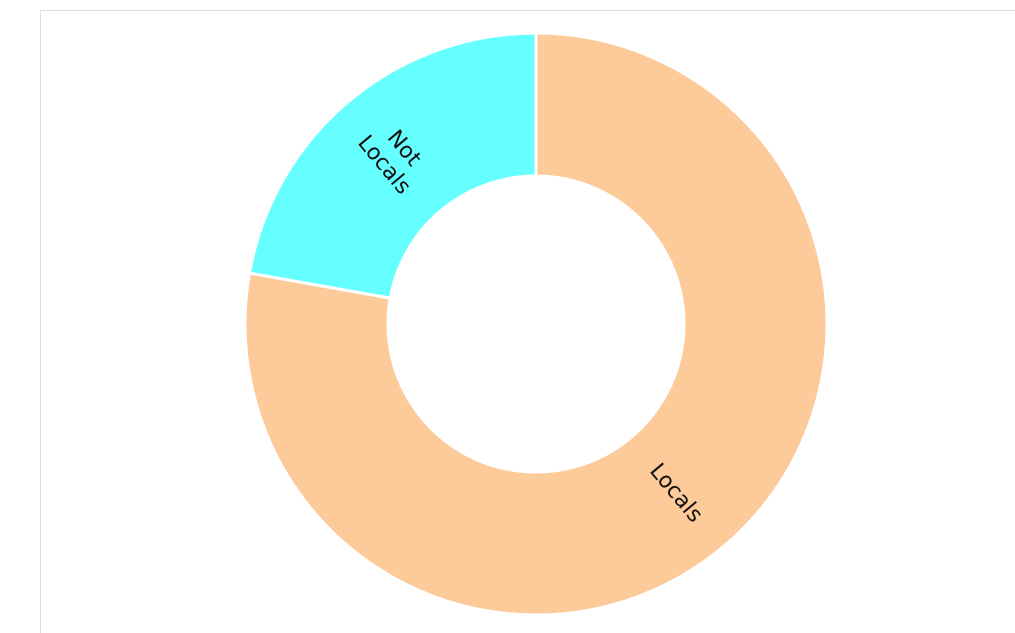 Image resolution: width=1015 pixels, height=633 pixels. Describe the element at coordinates (40, 321) in the screenshot. I see `panel-border-left` at that location.